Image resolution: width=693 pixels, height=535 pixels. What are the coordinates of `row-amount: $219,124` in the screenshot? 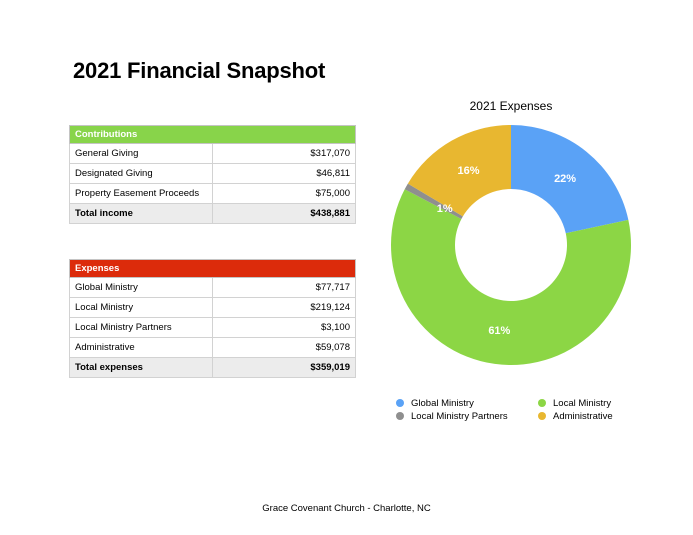 It's located at (284, 307).